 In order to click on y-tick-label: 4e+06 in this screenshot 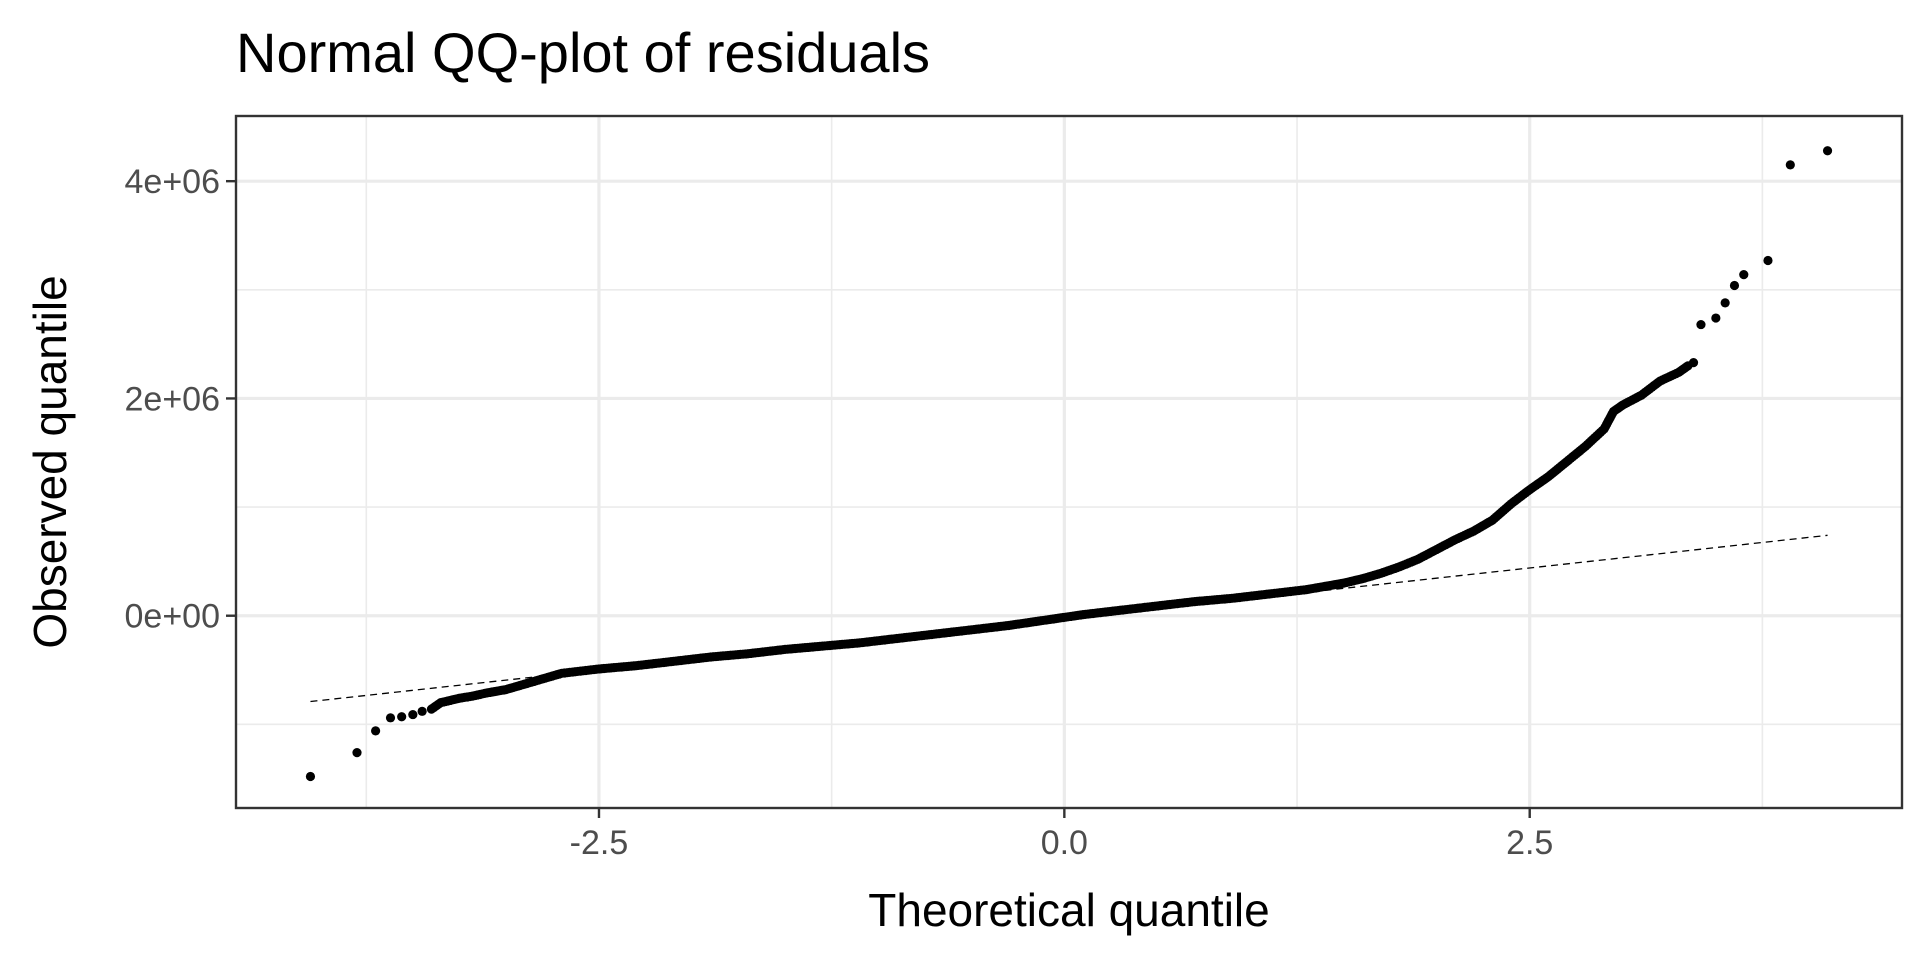, I will do `click(173, 182)`.